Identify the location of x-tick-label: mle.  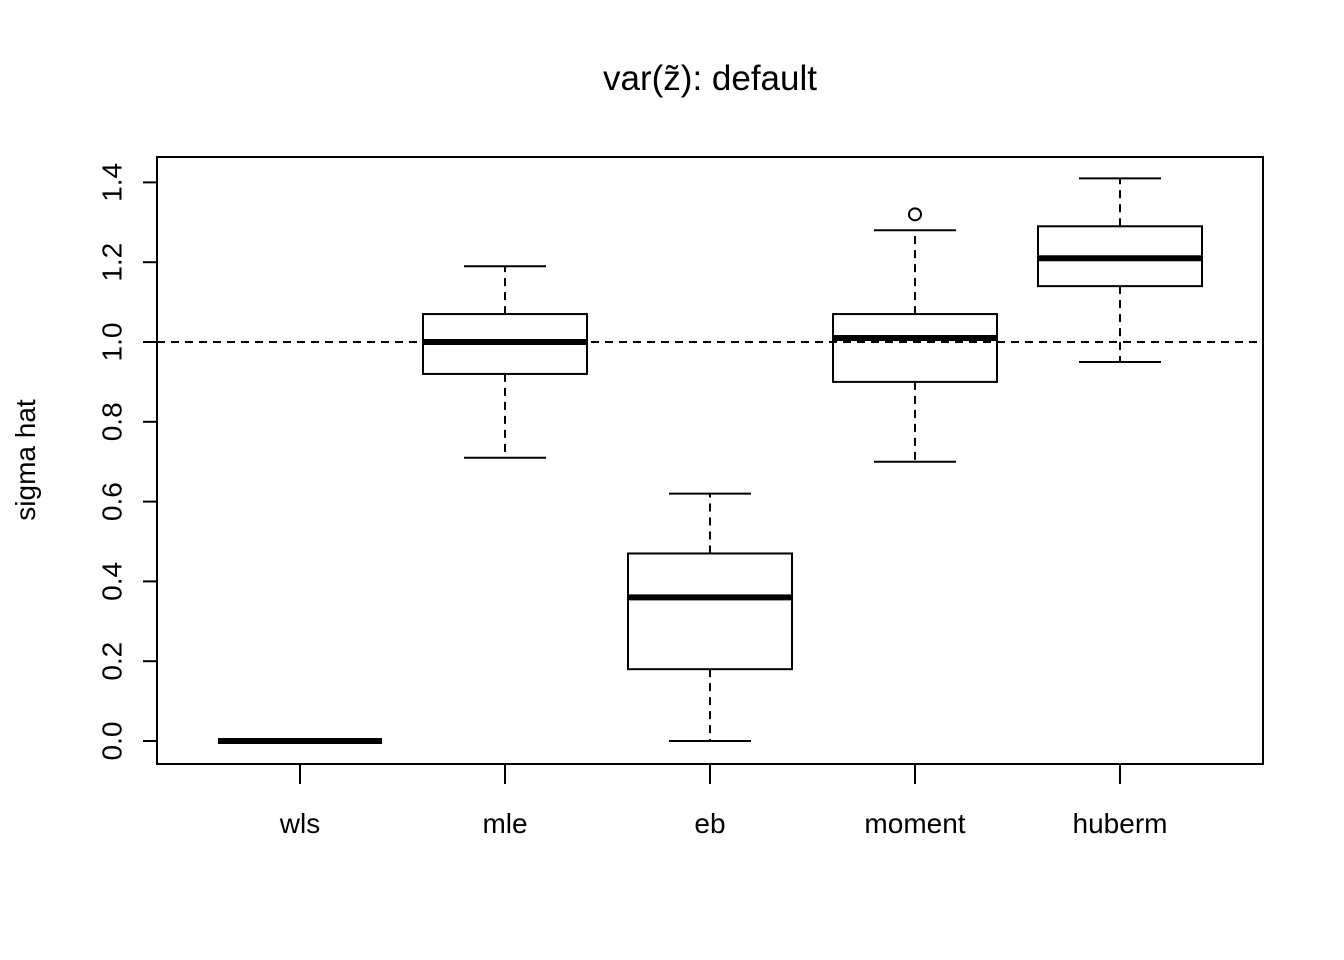
(504, 823).